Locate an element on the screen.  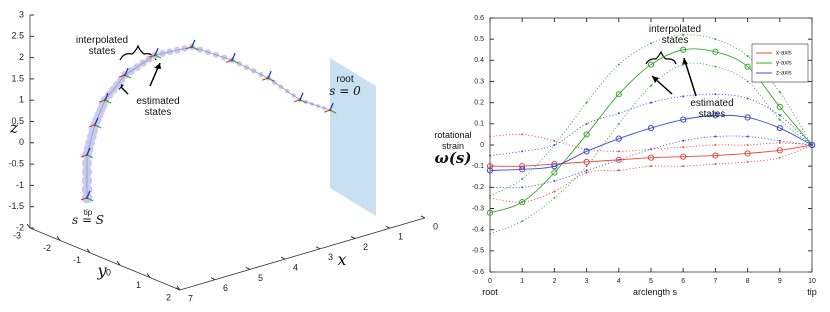
y-tick-label: -0.3 is located at coordinates (478, 208).